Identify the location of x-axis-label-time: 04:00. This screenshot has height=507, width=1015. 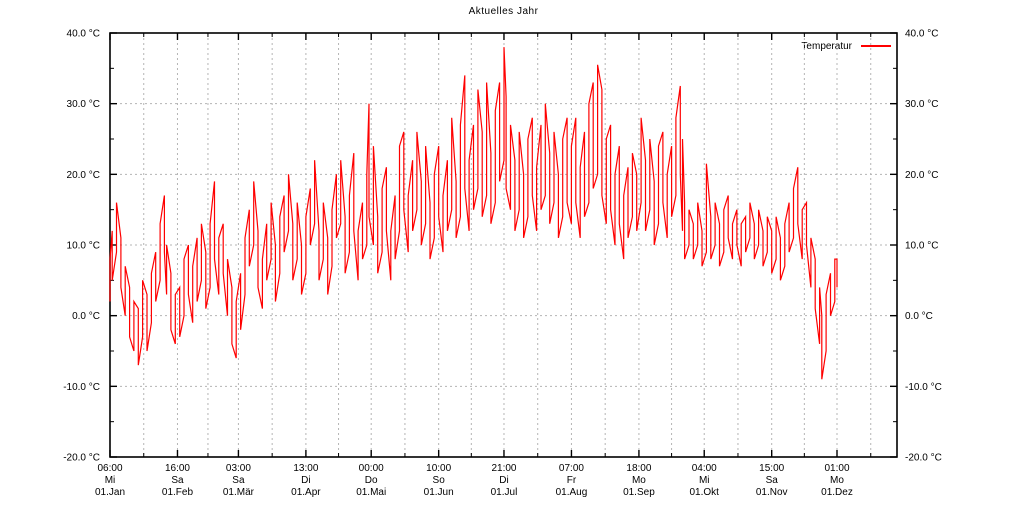
(704, 468).